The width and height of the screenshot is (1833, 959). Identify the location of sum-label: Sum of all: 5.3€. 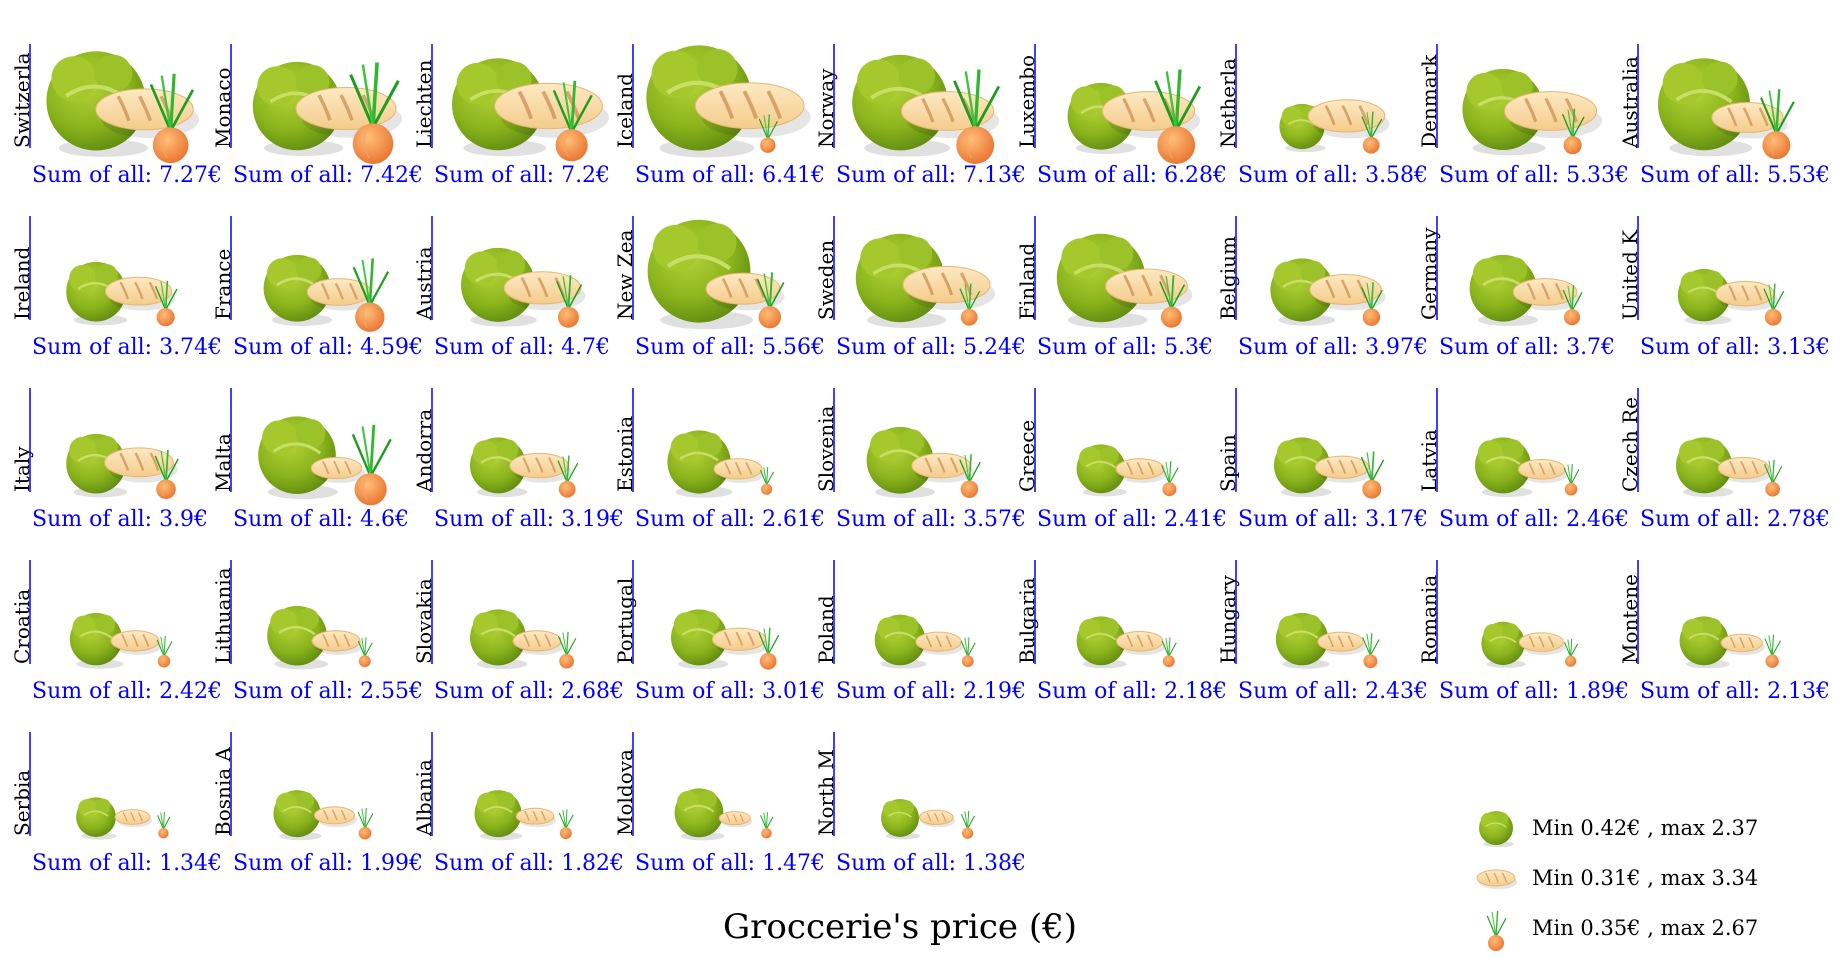
(1125, 347).